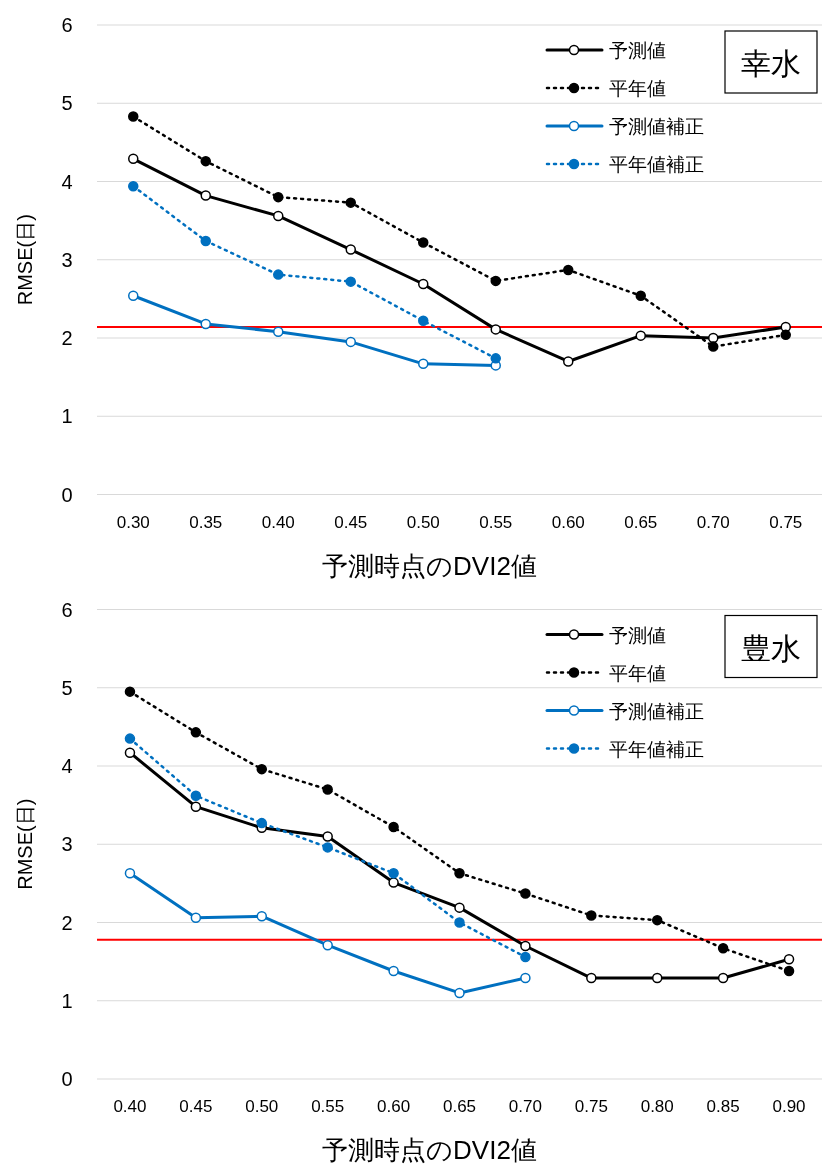  What do you see at coordinates (723, 1106) in the screenshot?
I see `x-tick-label: 0.85` at bounding box center [723, 1106].